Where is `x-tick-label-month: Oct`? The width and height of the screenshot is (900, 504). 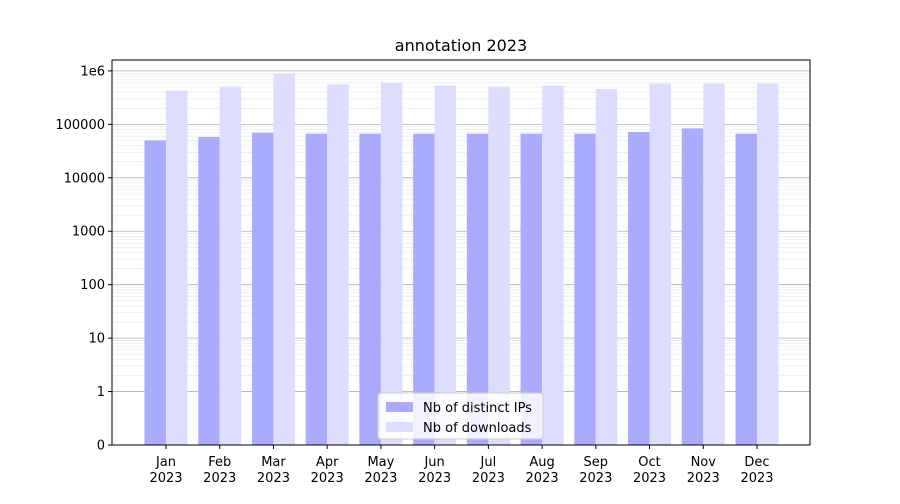
x-tick-label-month: Oct is located at coordinates (649, 462).